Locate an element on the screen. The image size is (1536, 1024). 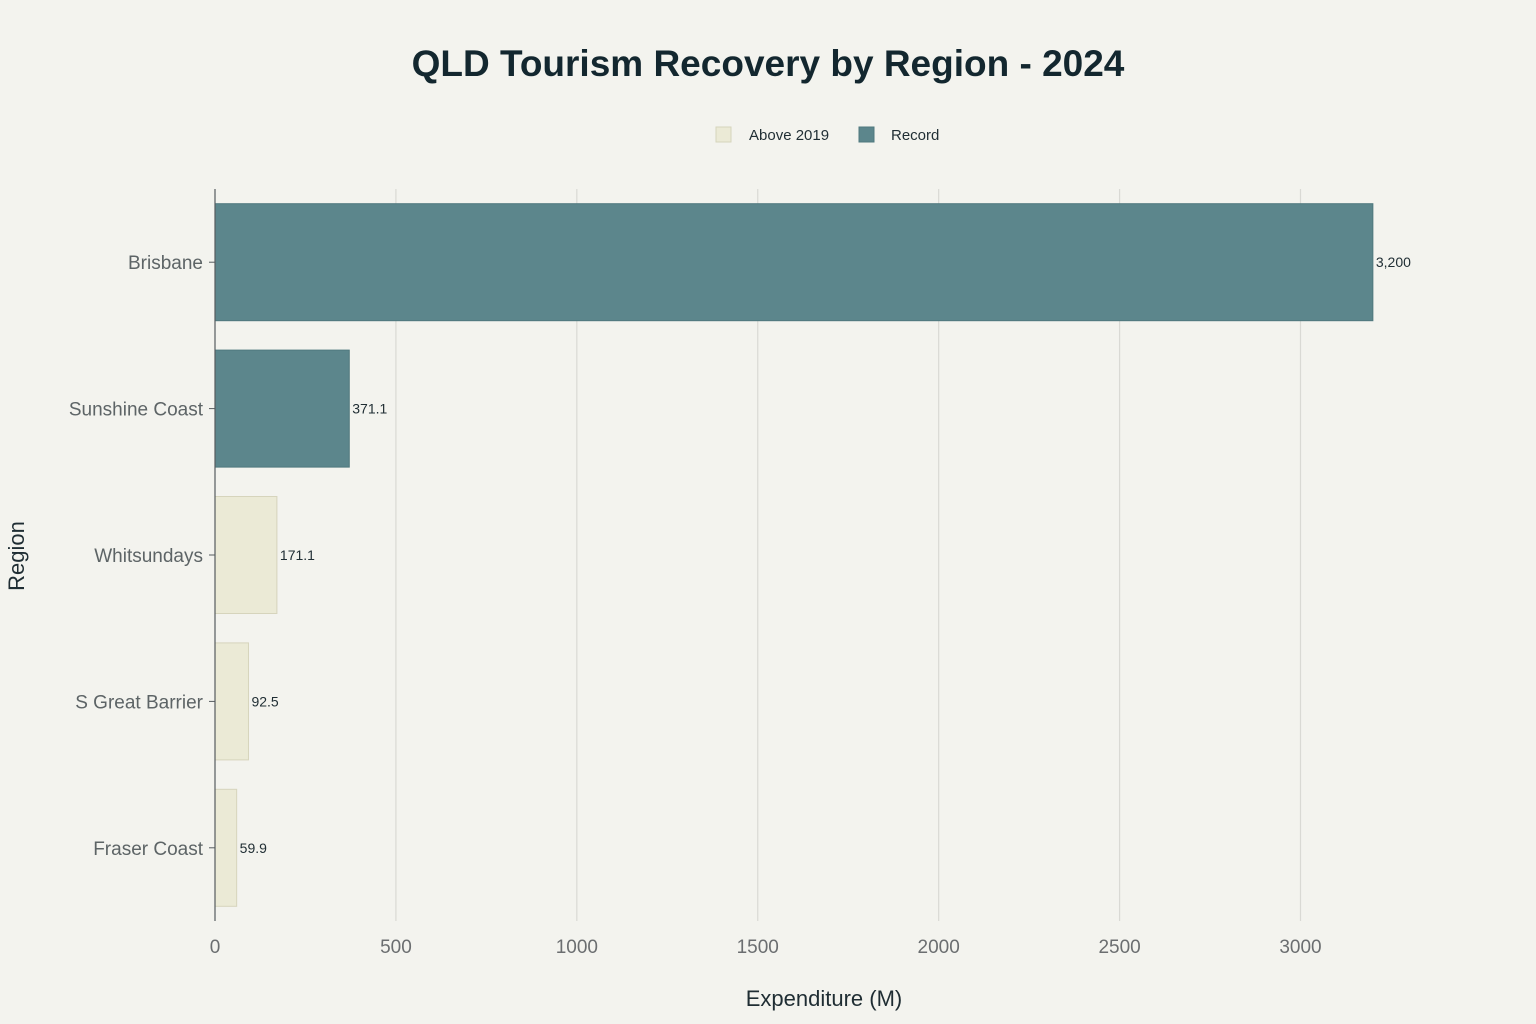
category-label-s-great-barrier: S Great Barrier is located at coordinates (139, 702).